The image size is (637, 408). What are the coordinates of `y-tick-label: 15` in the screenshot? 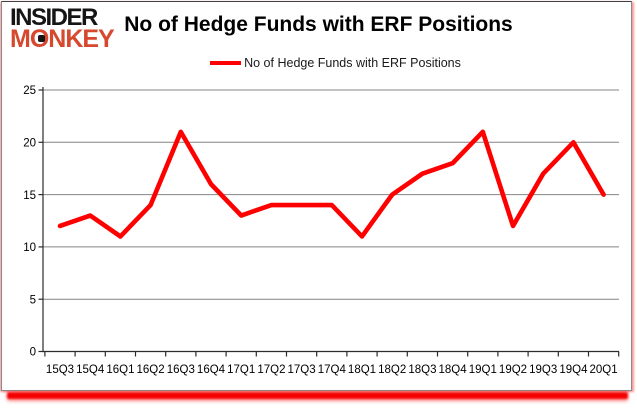 It's located at (29, 196).